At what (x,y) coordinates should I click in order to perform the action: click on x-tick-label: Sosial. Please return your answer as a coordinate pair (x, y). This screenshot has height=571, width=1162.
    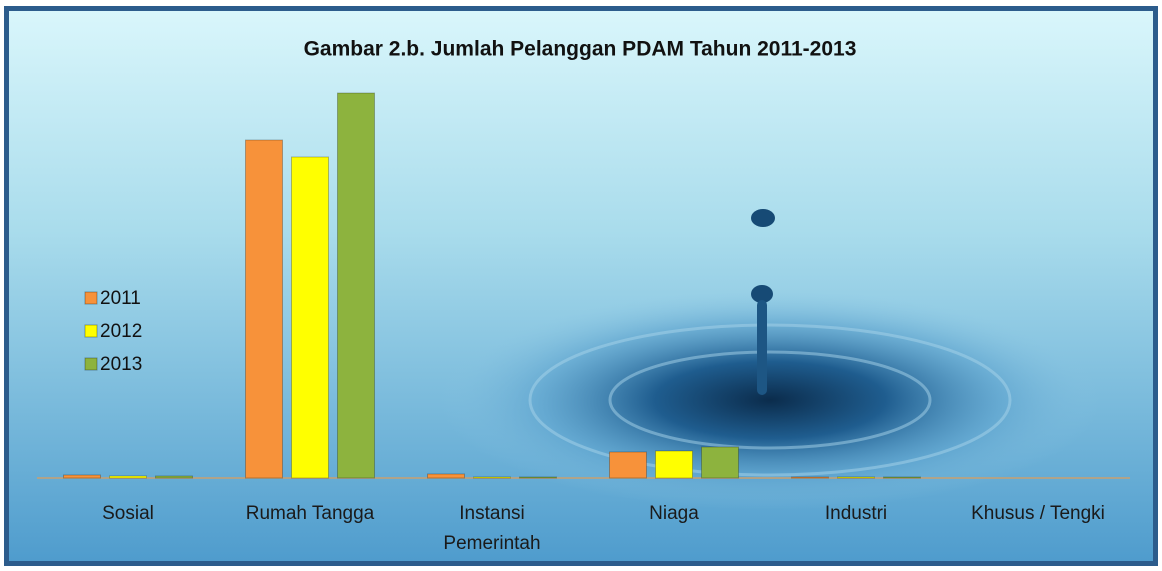
    Looking at the image, I should click on (128, 513).